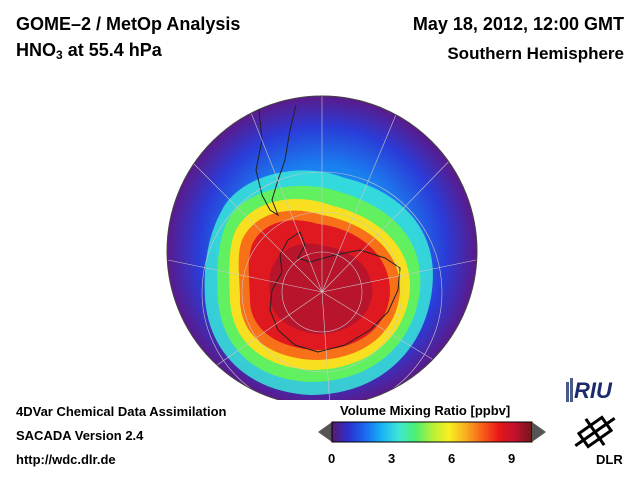 The width and height of the screenshot is (640, 480). I want to click on footer-line2: SACADA Version 2.4, so click(80, 435).